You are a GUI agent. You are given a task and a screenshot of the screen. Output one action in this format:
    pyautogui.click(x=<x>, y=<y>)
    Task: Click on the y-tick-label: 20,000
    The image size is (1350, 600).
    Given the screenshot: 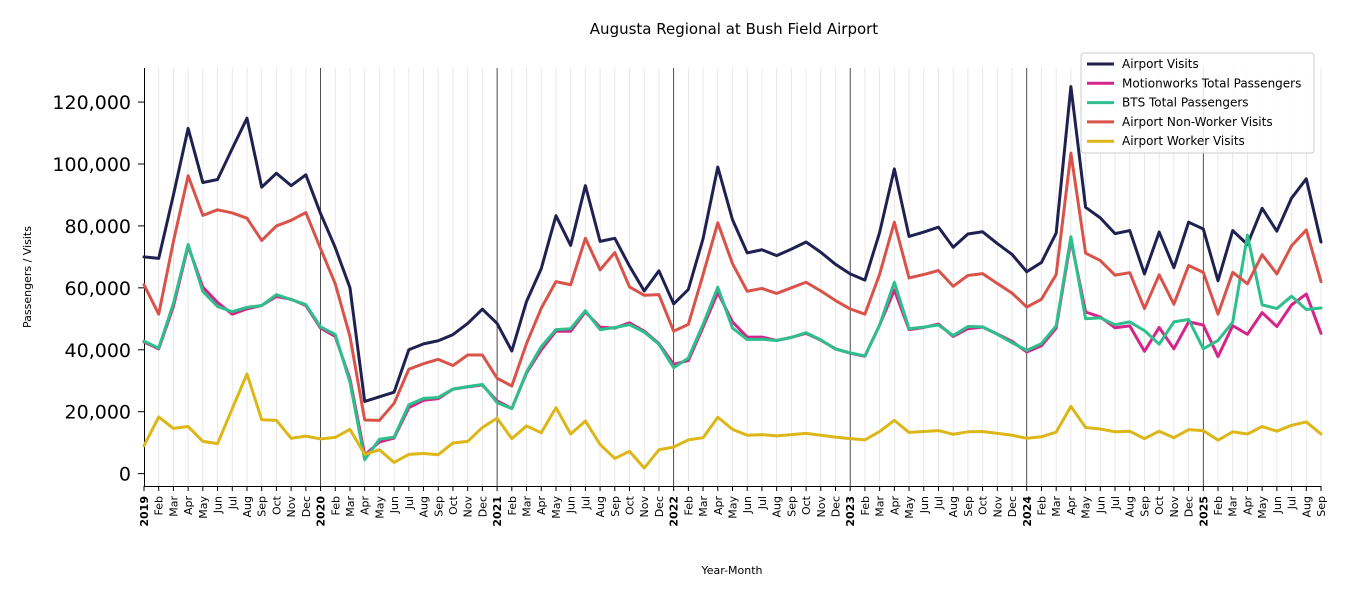 What is the action you would take?
    pyautogui.click(x=98, y=413)
    